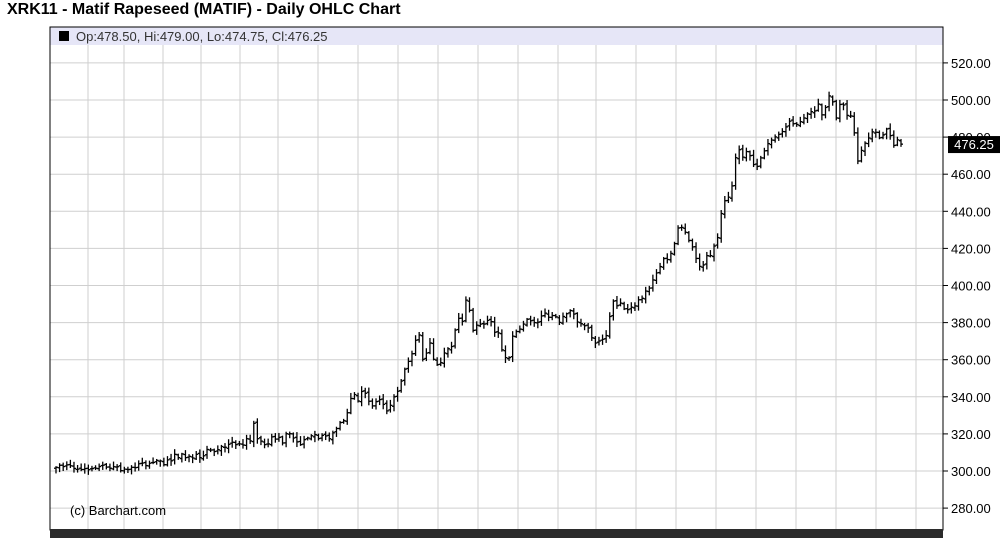  What do you see at coordinates (971, 248) in the screenshot?
I see `y-tick-label: 420.00` at bounding box center [971, 248].